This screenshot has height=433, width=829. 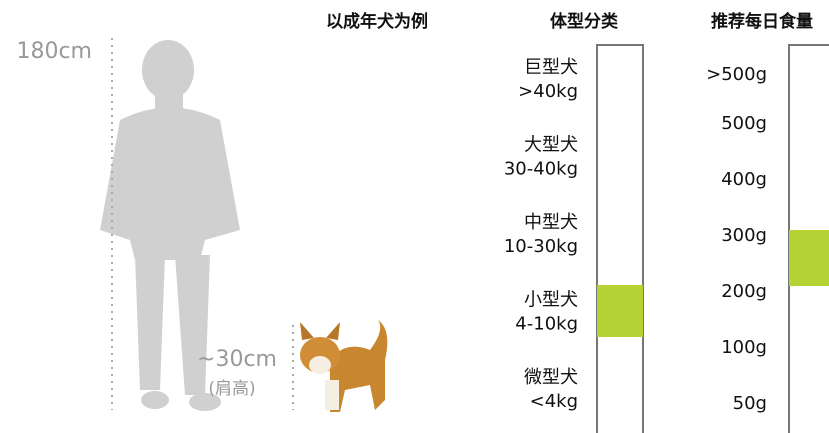 What do you see at coordinates (170, 225) in the screenshot?
I see `person-silhouette` at bounding box center [170, 225].